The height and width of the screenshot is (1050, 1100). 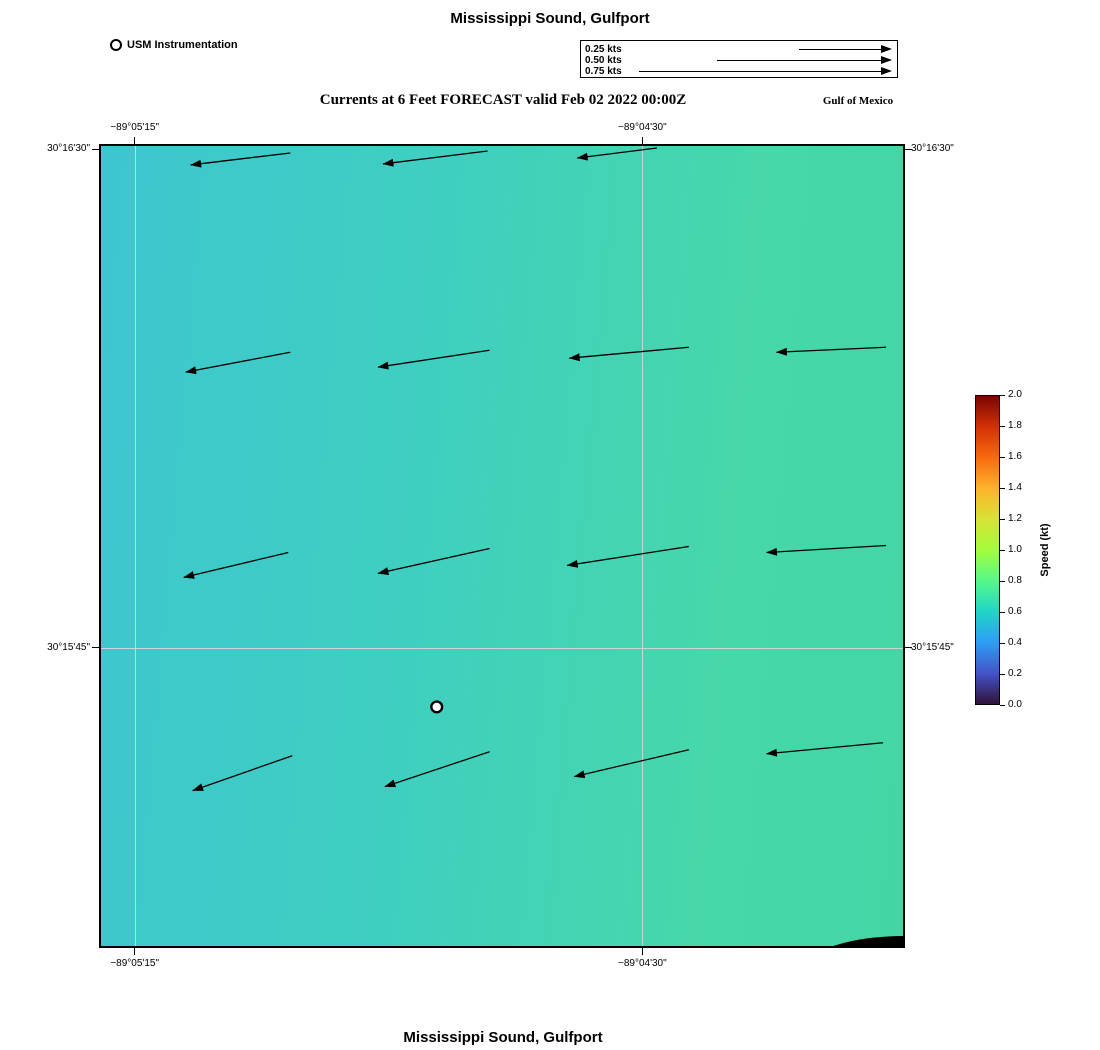 I want to click on instrument-marker-icon, so click(x=116, y=44).